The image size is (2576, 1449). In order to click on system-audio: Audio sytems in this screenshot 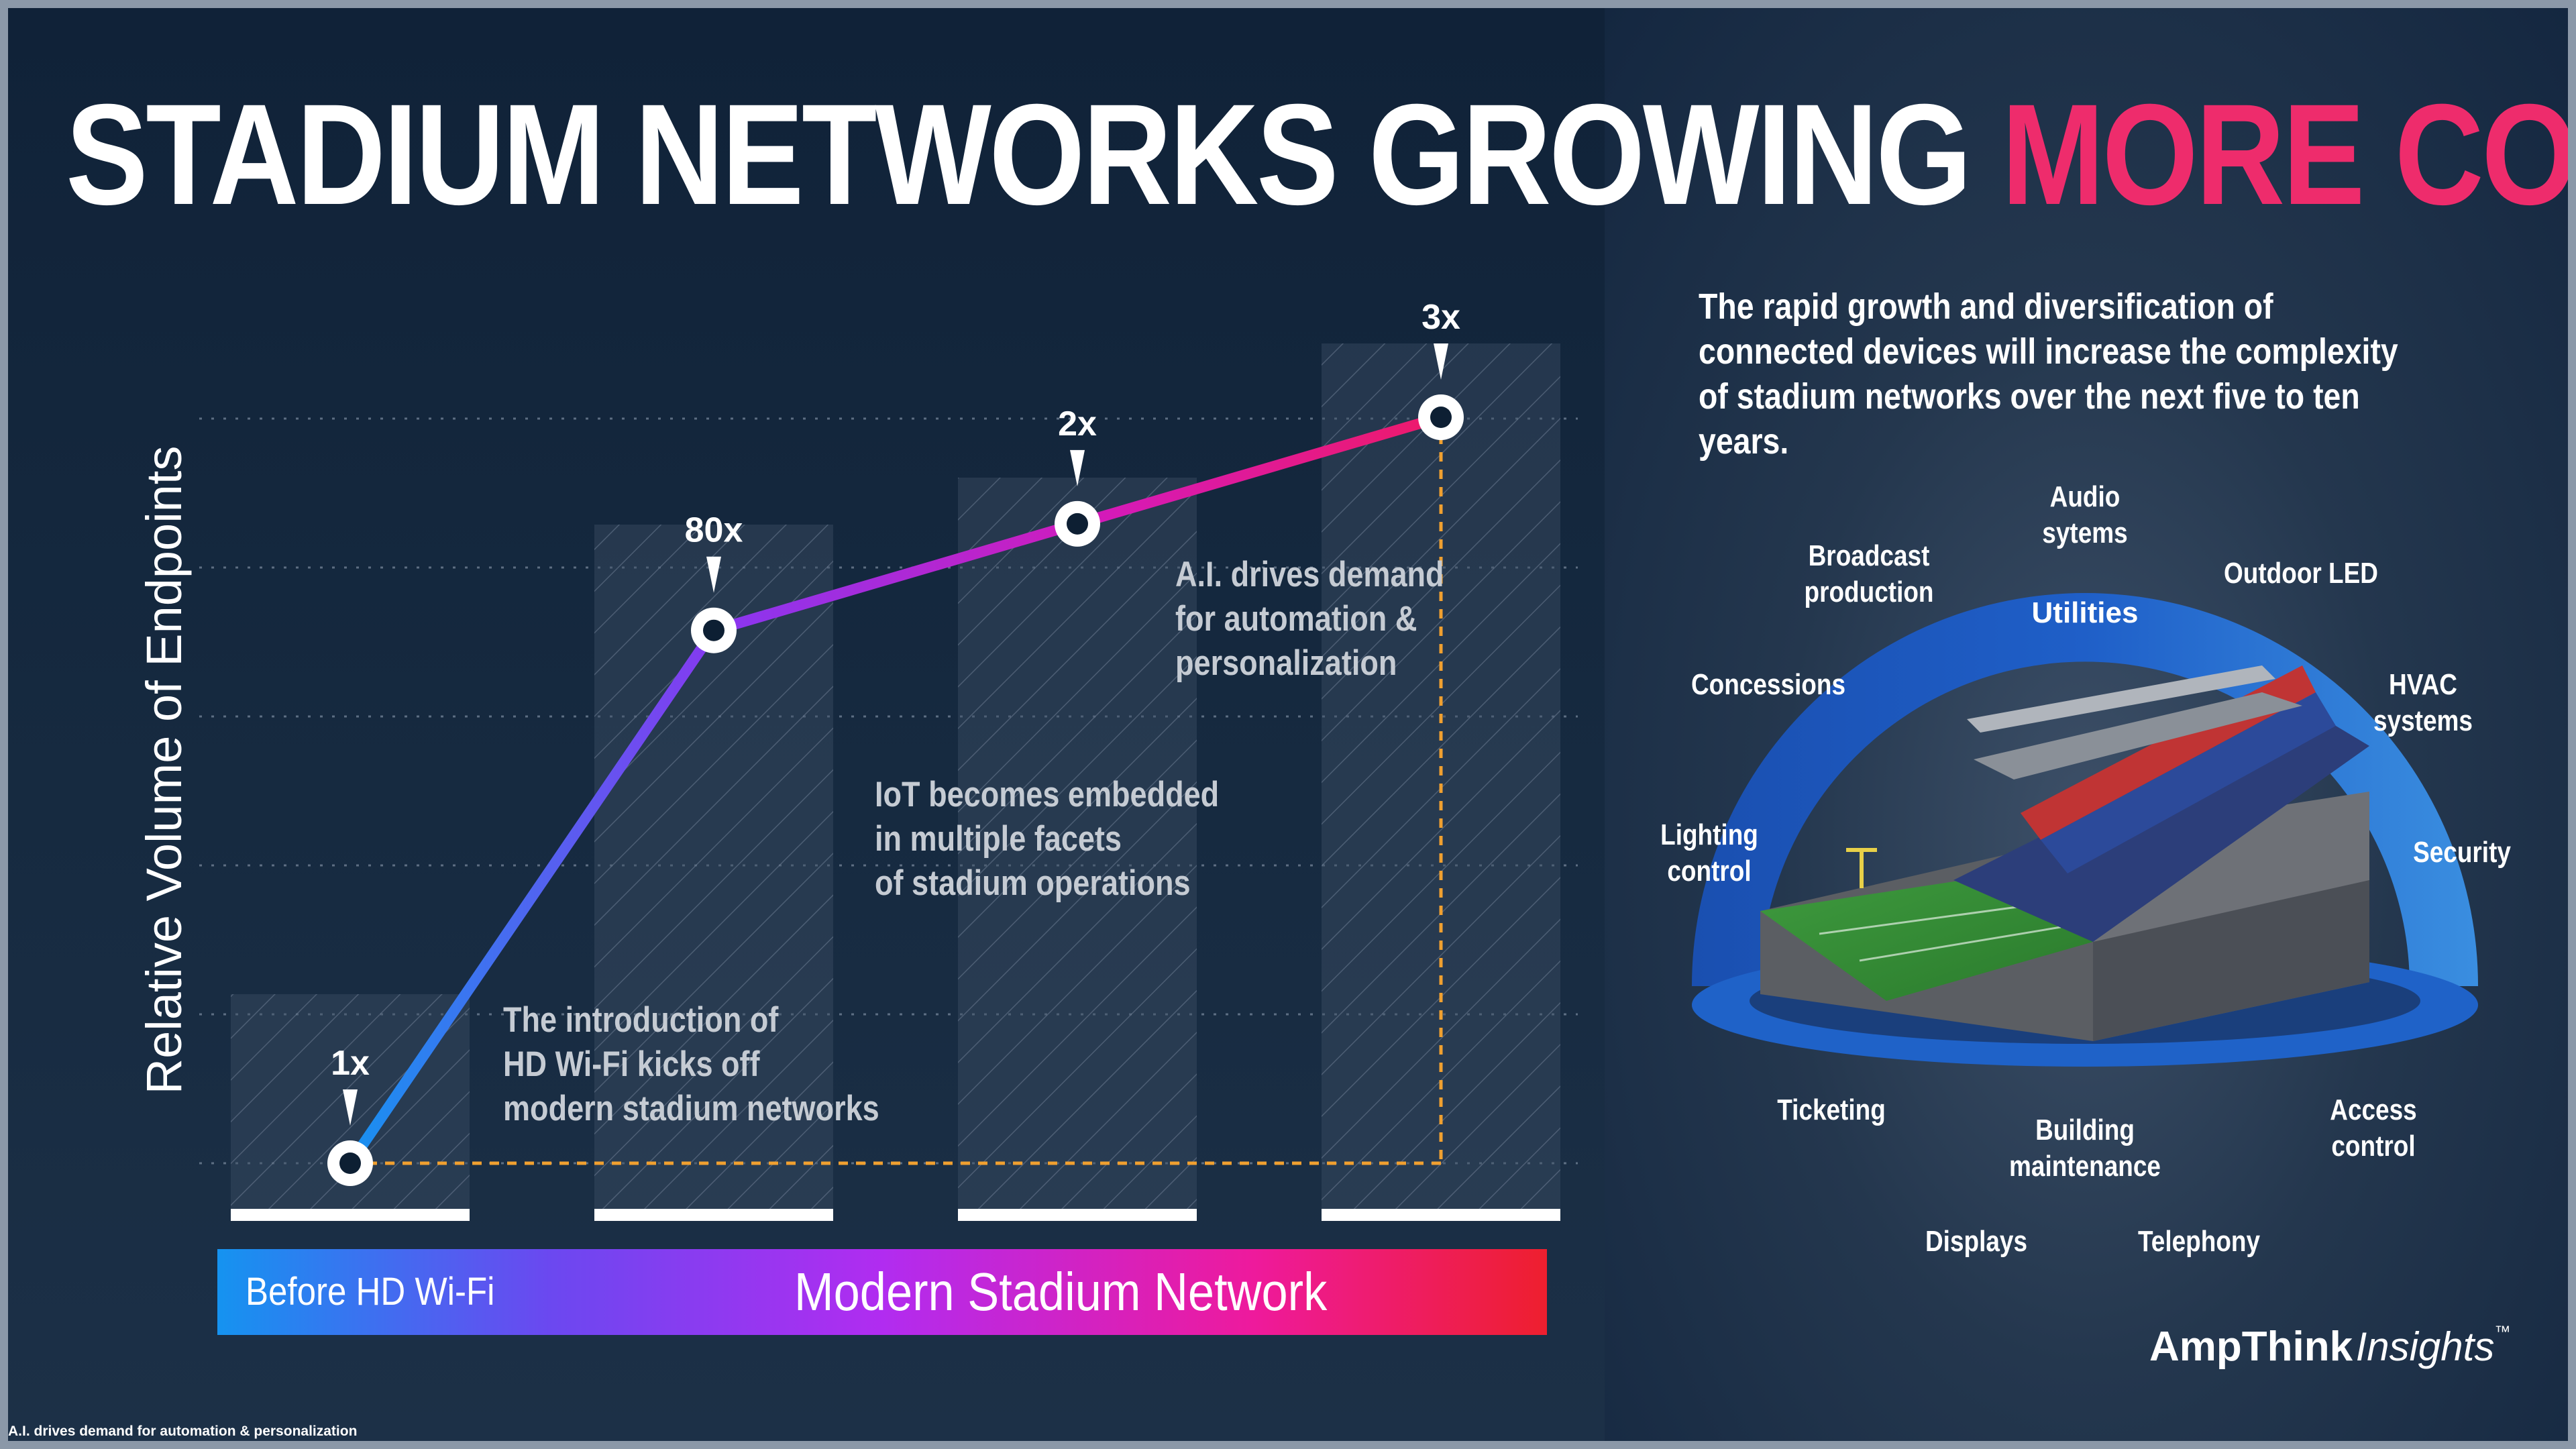, I will do `click(2085, 514)`.